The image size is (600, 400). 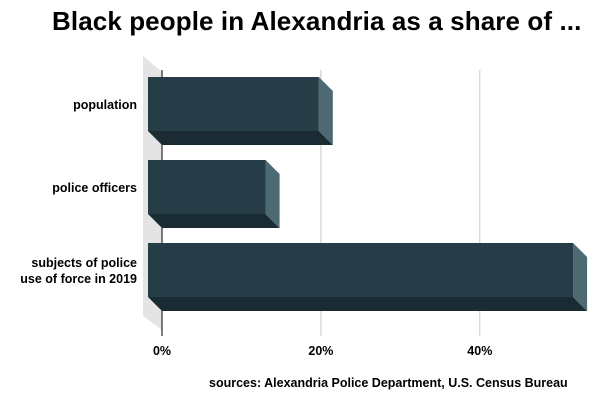 I want to click on tick-label: 20%, so click(x=320, y=351).